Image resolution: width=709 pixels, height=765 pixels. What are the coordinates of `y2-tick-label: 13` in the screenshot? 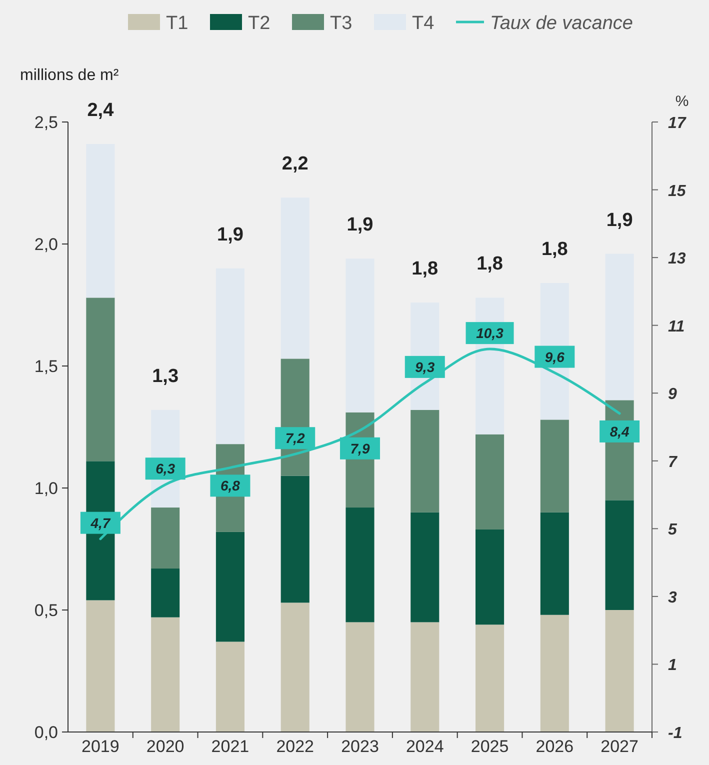 It's located at (677, 259).